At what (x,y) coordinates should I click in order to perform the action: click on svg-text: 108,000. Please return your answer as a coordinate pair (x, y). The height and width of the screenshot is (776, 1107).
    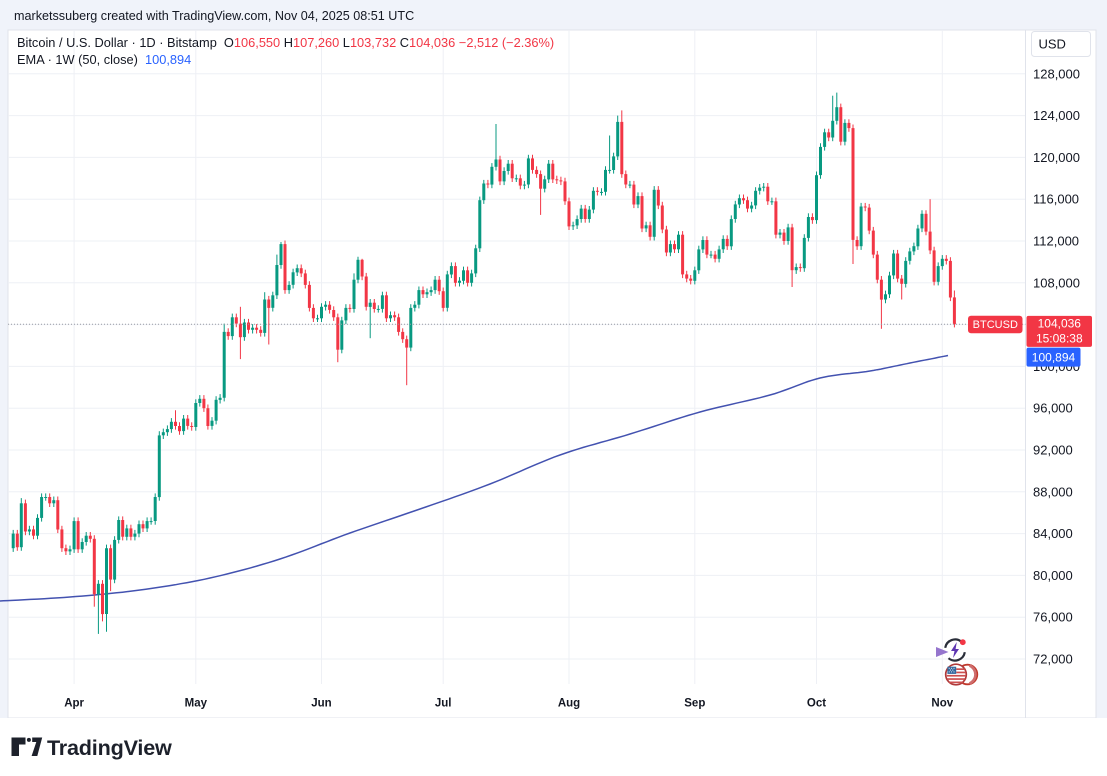
    Looking at the image, I should click on (1056, 282).